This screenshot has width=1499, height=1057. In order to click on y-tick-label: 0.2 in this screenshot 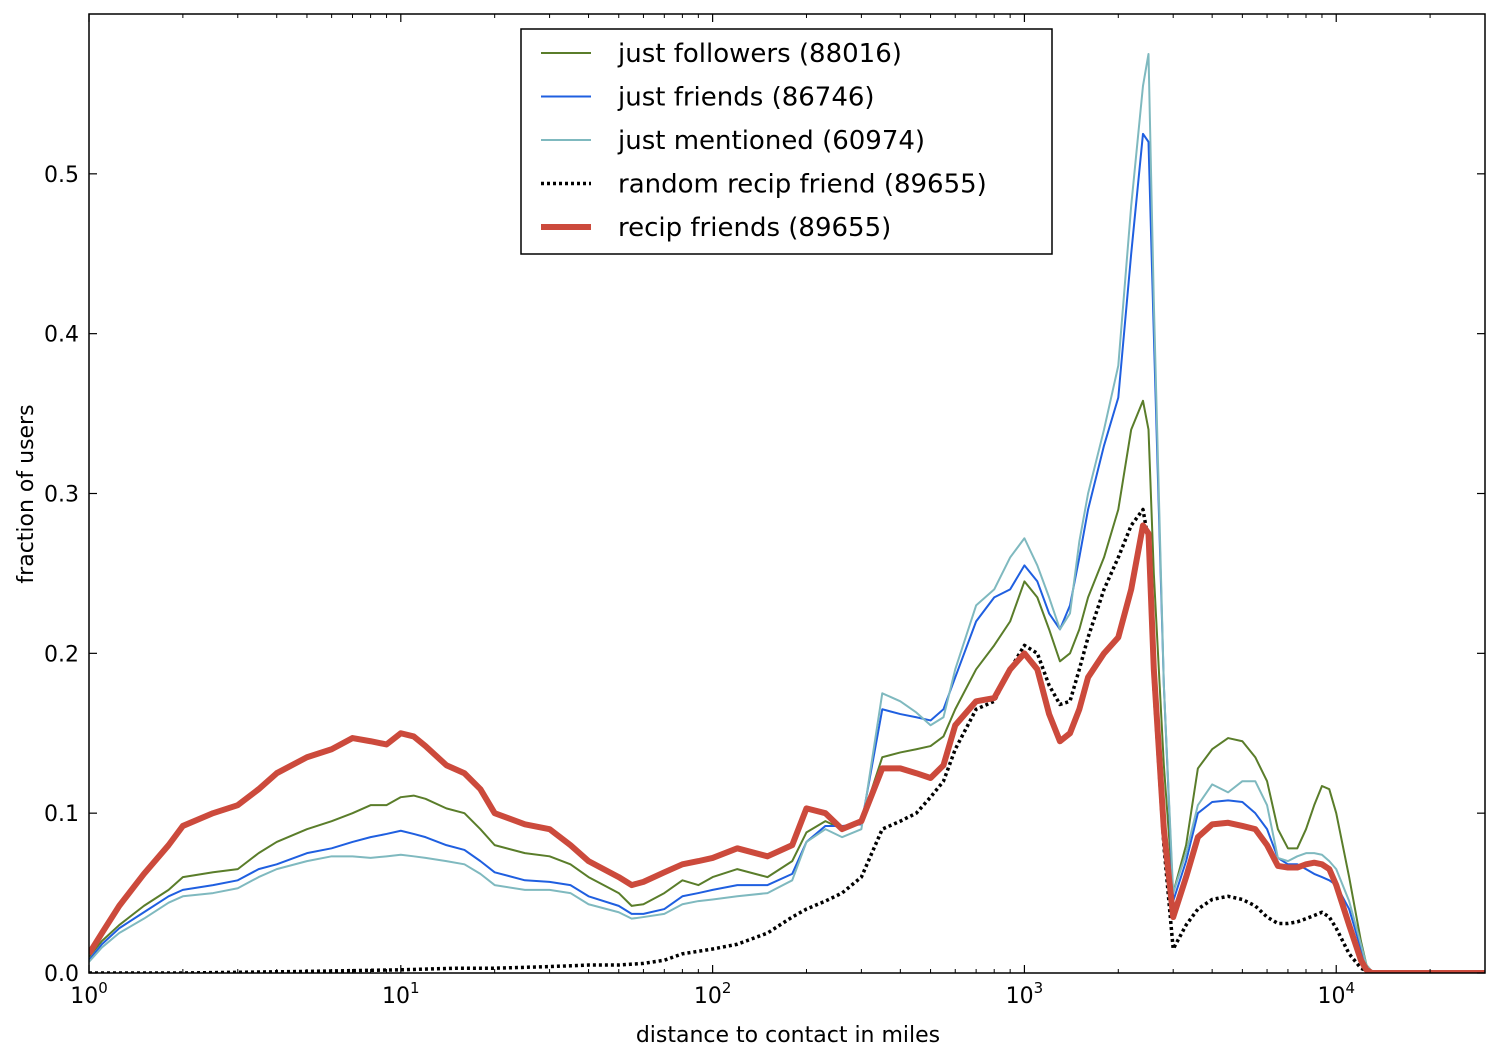, I will do `click(61, 654)`.